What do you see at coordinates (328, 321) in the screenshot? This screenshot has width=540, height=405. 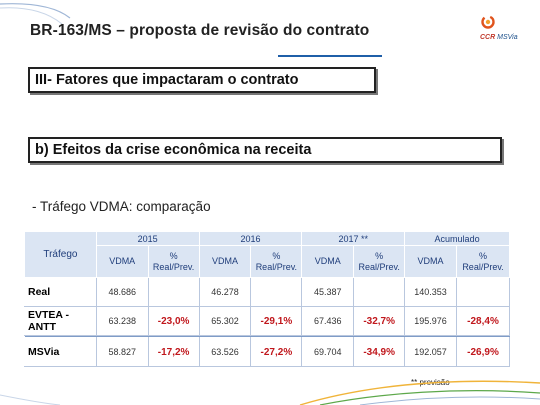 I see `cell-vdma: 67.436` at bounding box center [328, 321].